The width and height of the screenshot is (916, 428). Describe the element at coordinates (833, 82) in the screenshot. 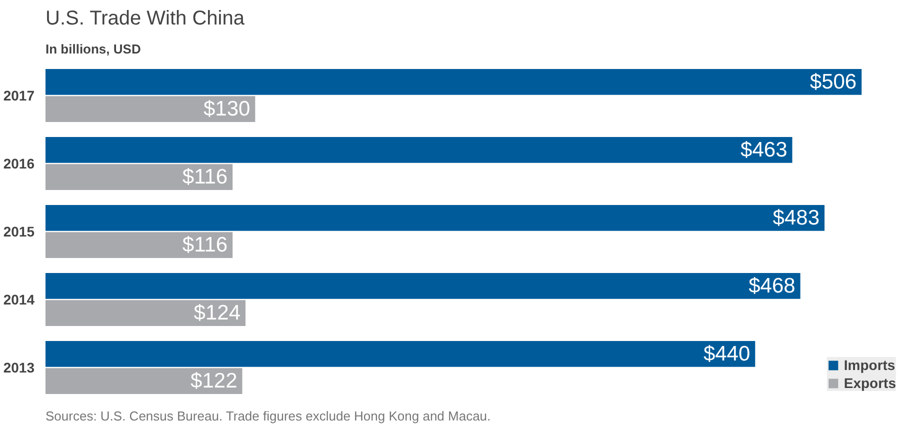

I see `data-label: $506` at that location.